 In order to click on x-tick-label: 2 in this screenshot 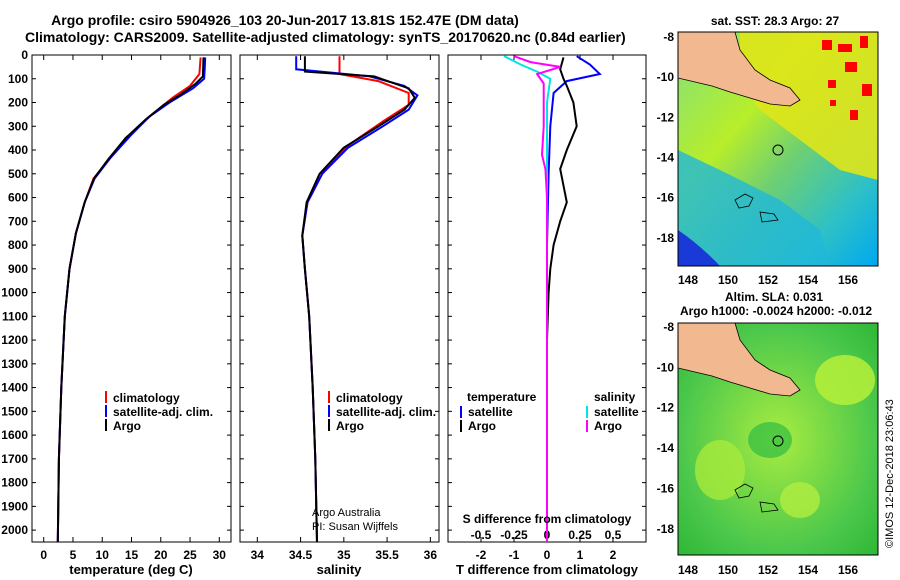, I will do `click(613, 555)`.